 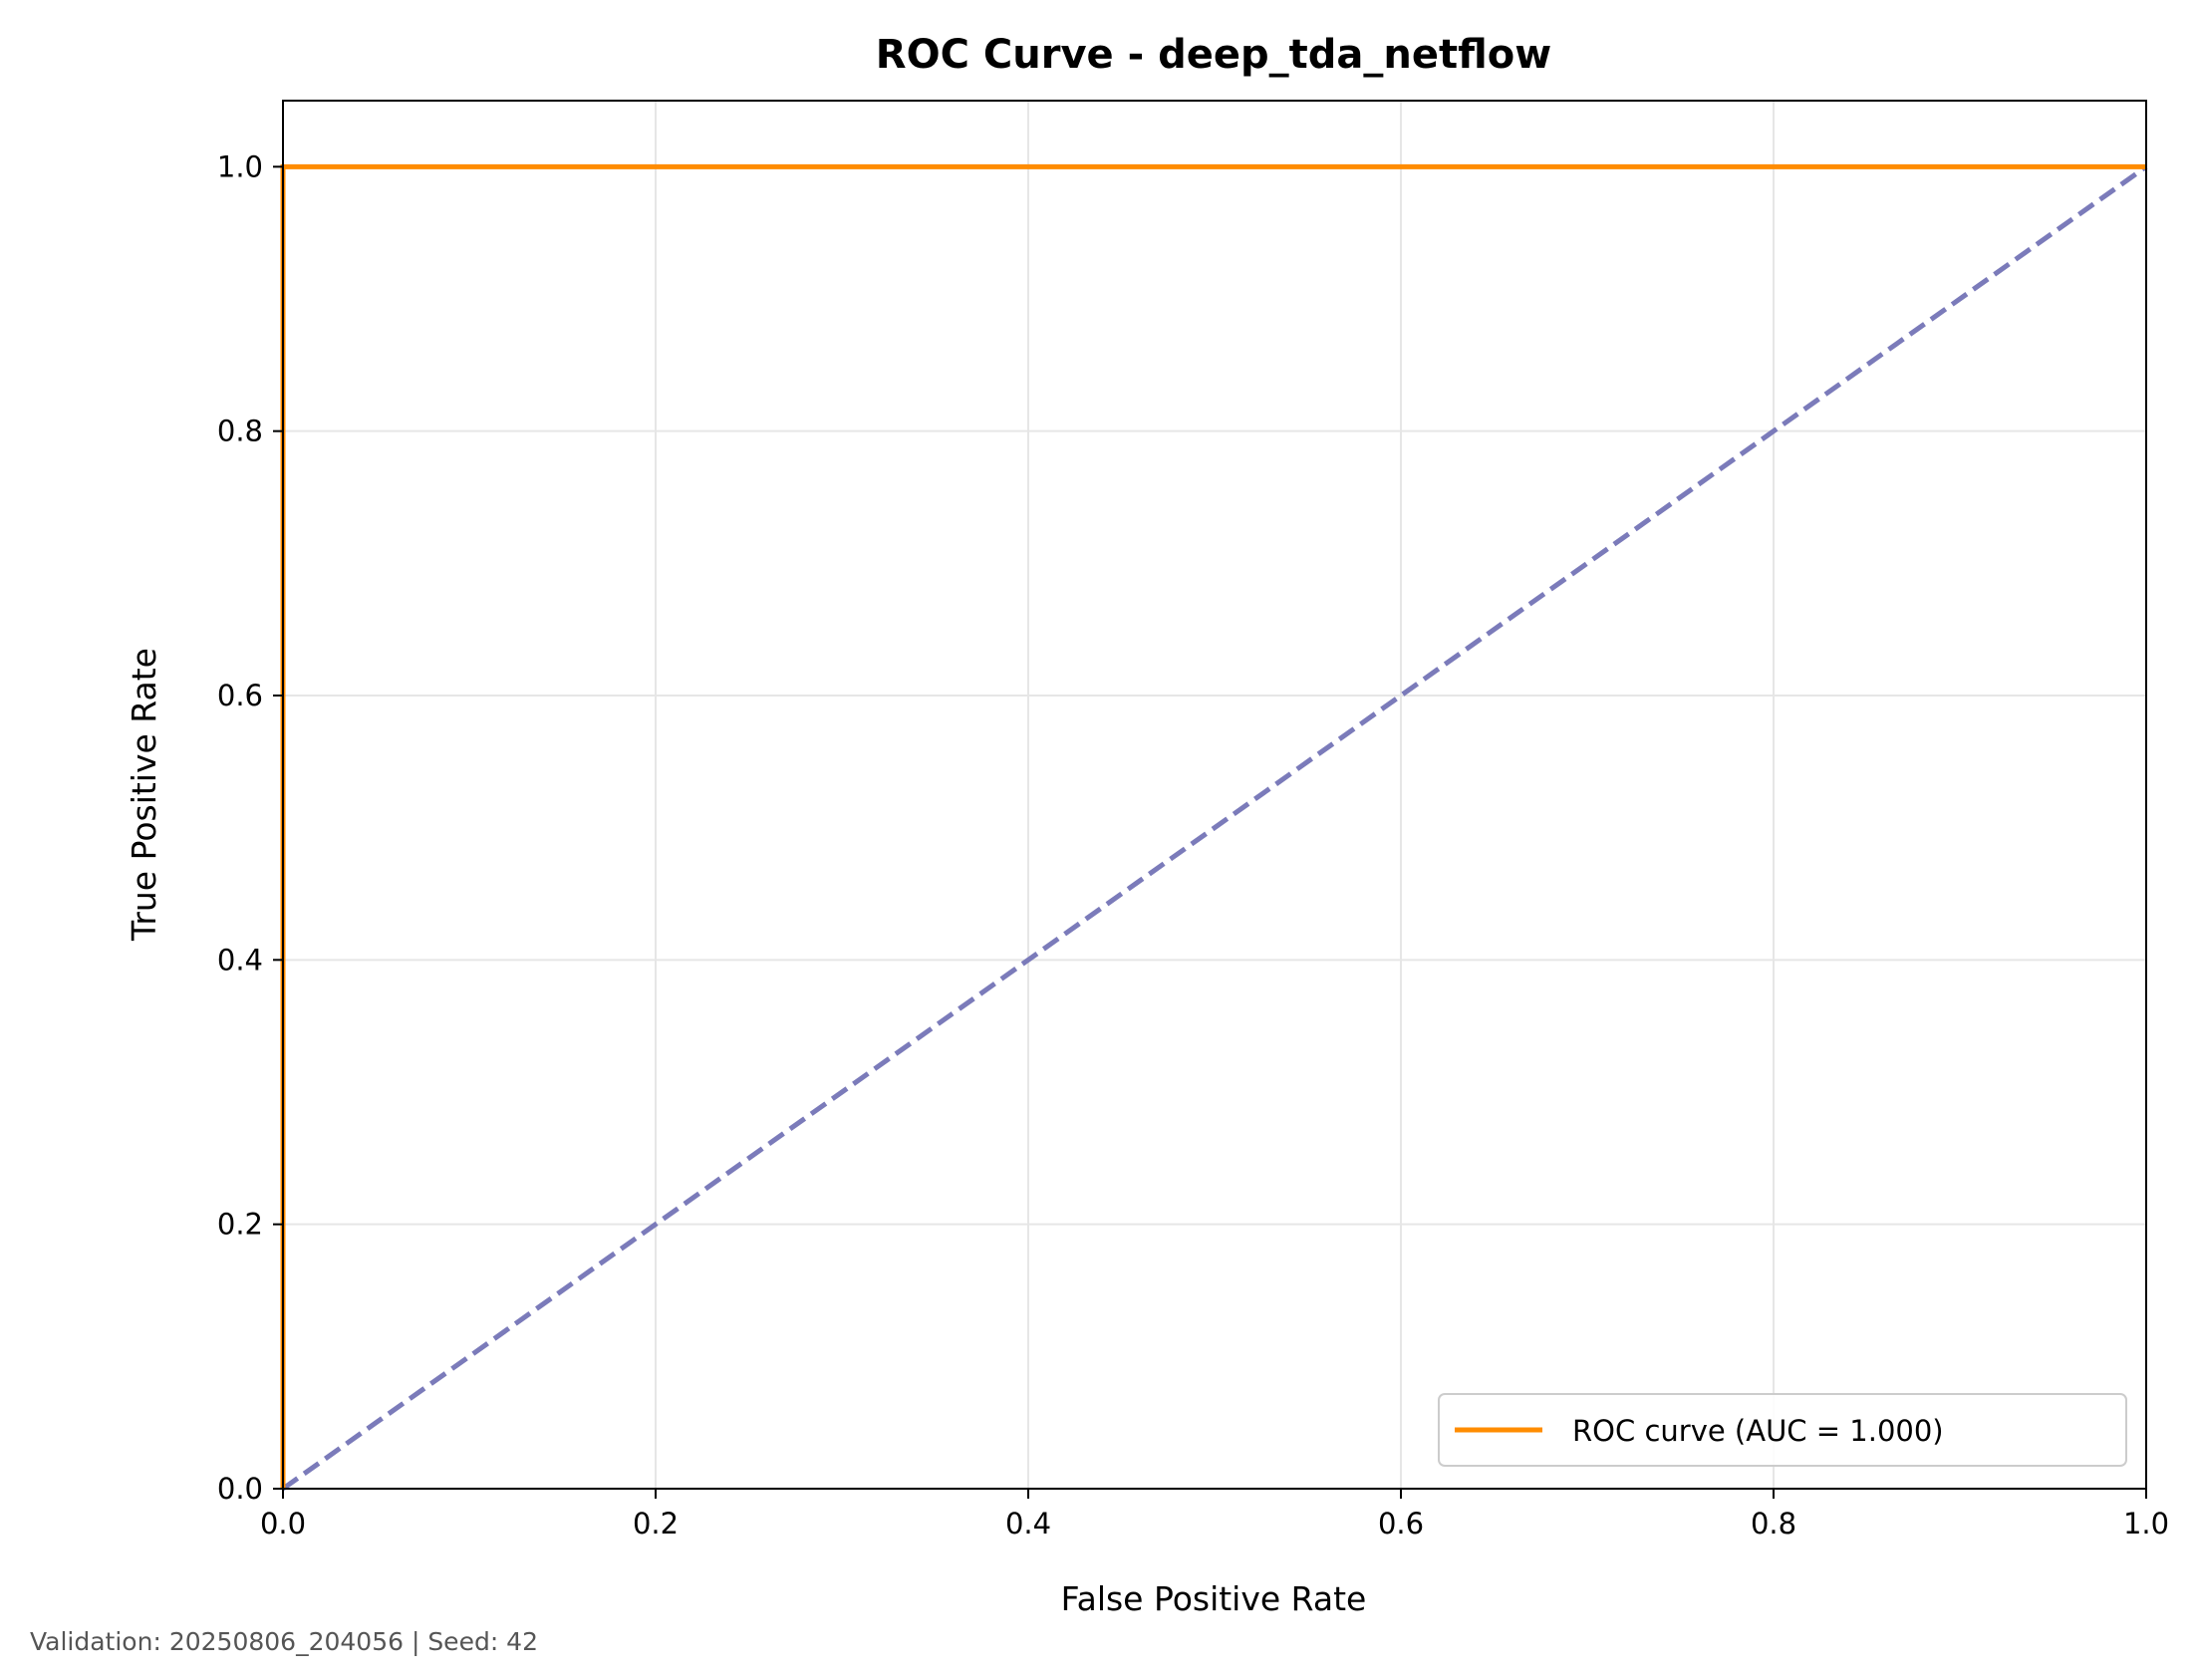 What do you see at coordinates (240, 1225) in the screenshot?
I see `y-tick-label: 0.2` at bounding box center [240, 1225].